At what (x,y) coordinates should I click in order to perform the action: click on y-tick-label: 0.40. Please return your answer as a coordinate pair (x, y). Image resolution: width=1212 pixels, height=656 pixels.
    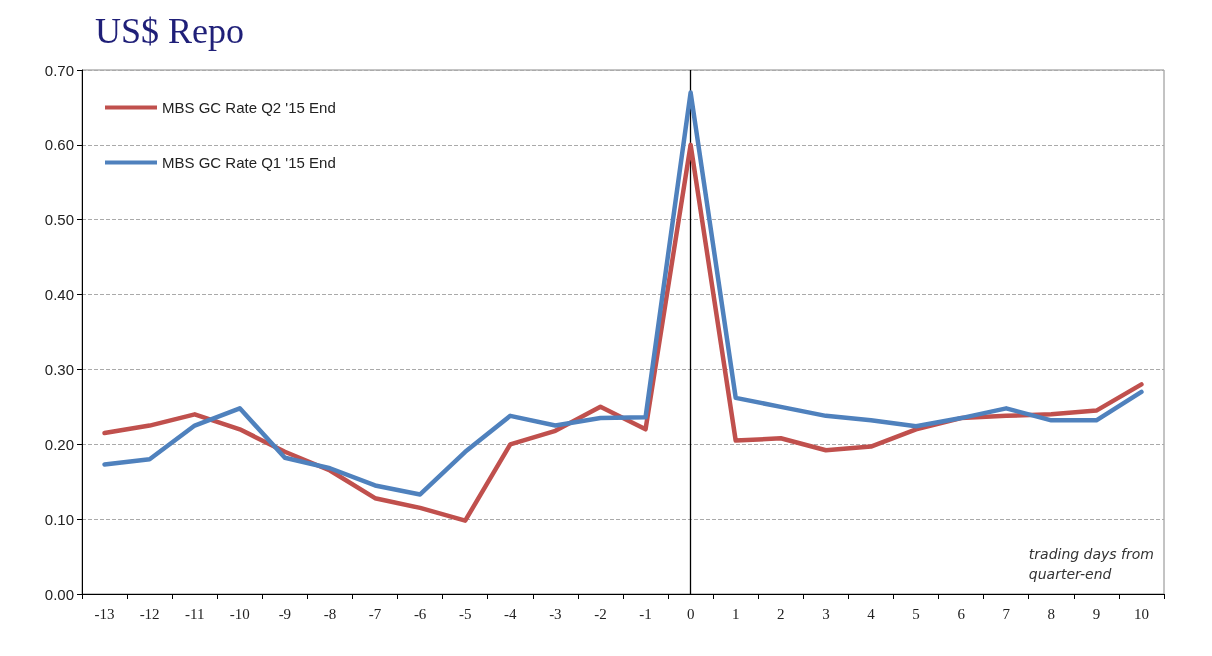
    Looking at the image, I should click on (59, 295).